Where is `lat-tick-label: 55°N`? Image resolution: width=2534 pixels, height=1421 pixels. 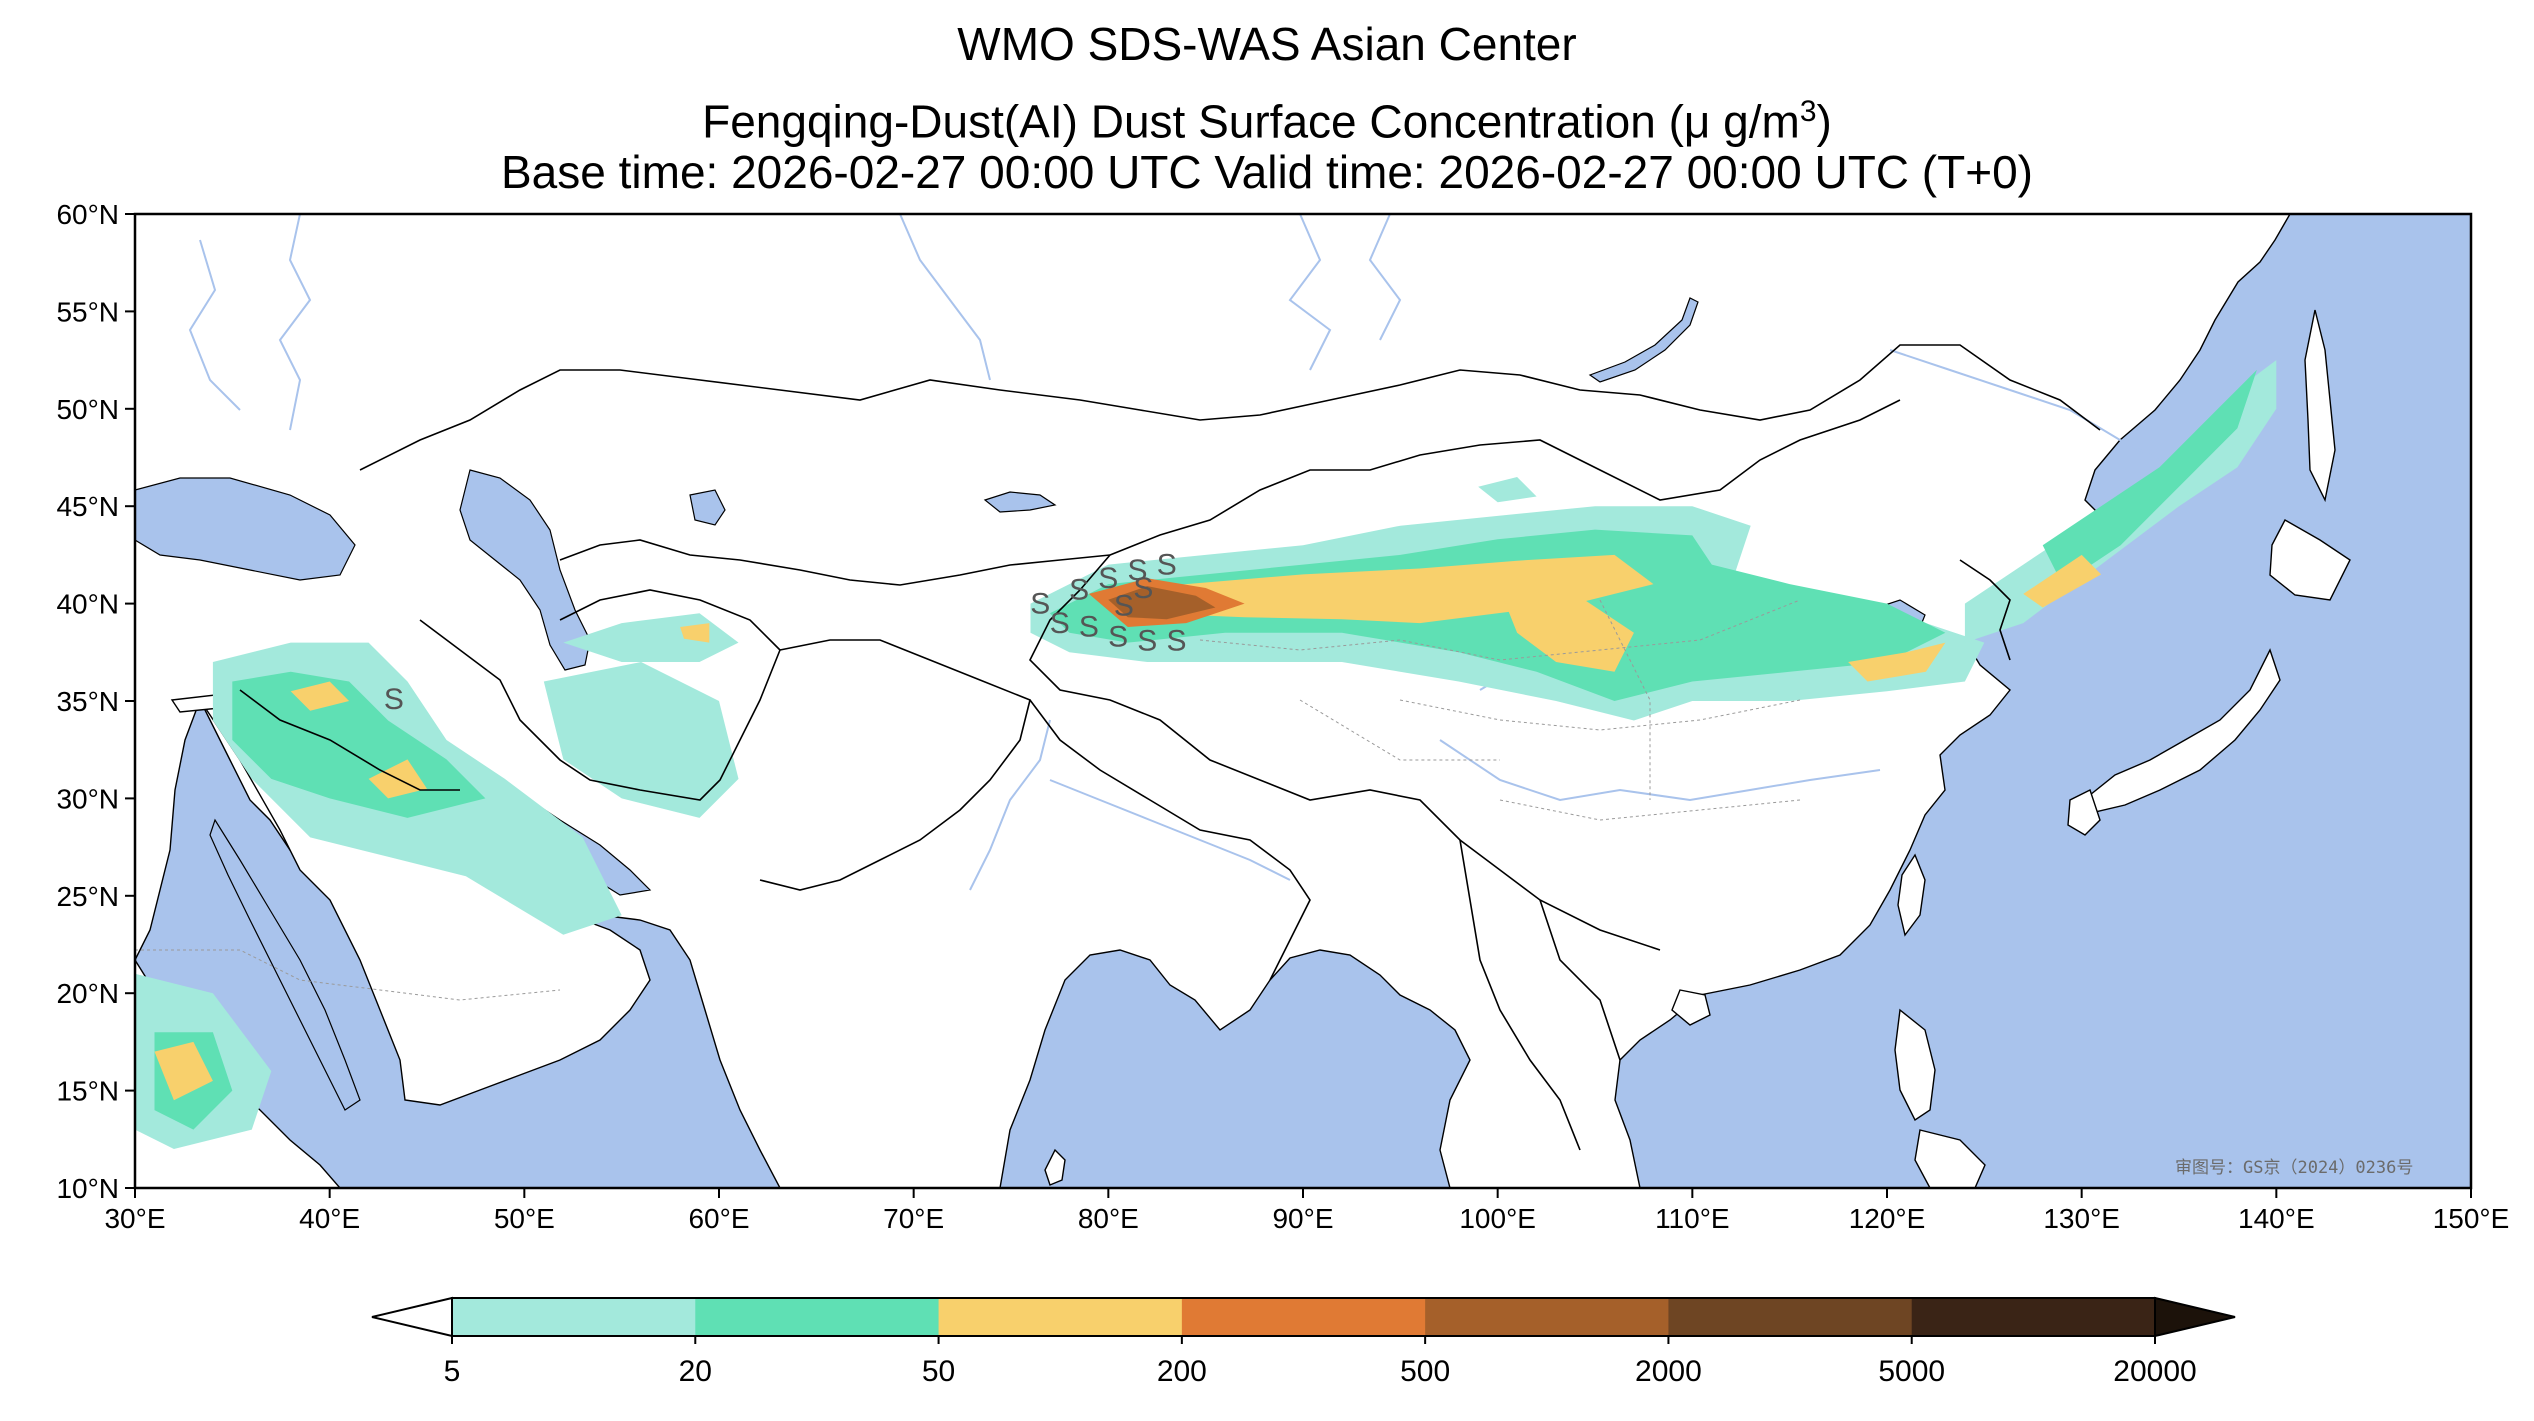
lat-tick-label: 55°N is located at coordinates (87, 311).